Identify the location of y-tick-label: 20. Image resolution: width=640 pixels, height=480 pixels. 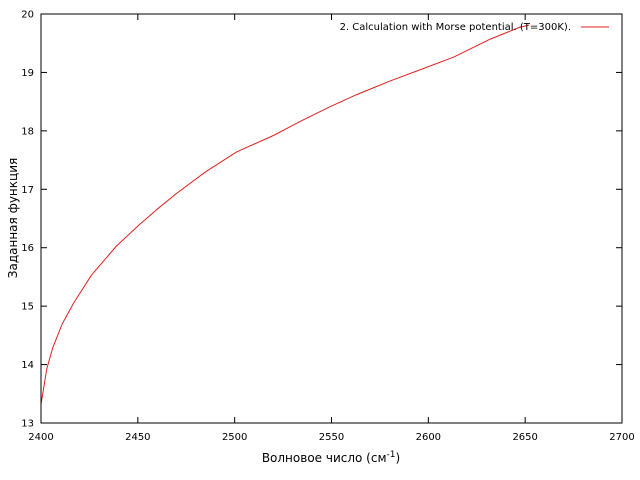
(27, 15).